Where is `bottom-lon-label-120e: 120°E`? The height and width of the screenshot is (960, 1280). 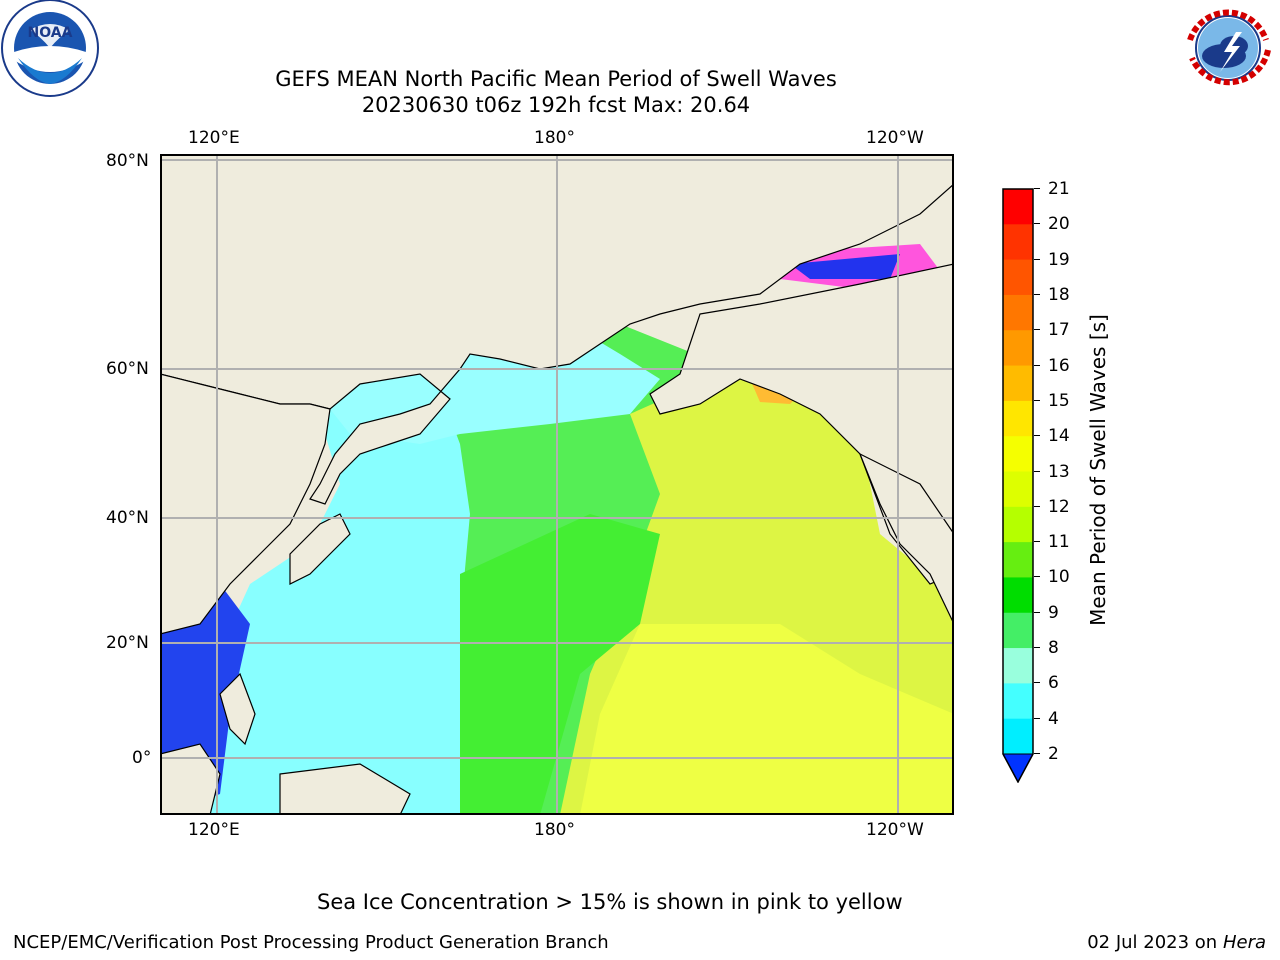 bottom-lon-label-120e: 120°E is located at coordinates (214, 830).